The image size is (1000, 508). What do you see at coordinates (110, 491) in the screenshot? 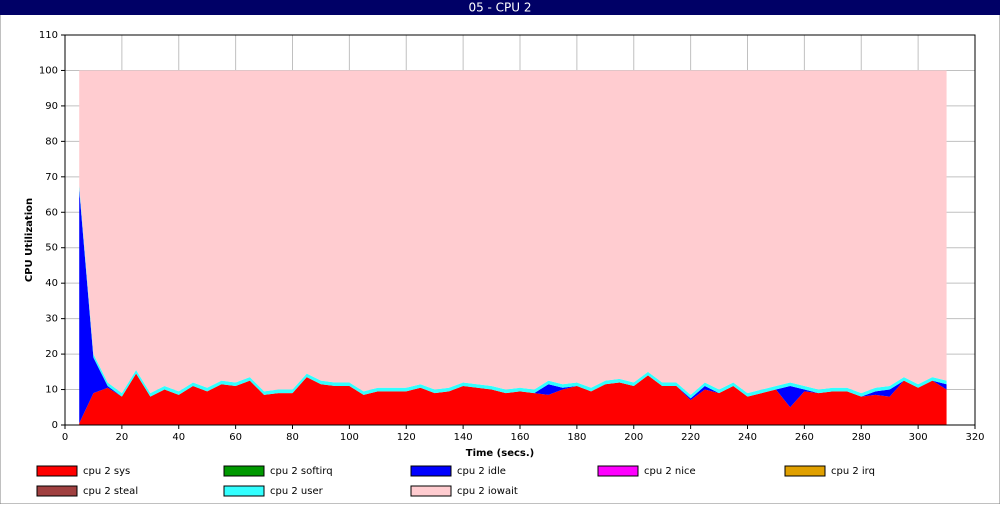
I see `legend-label: cpu 2 steal` at bounding box center [110, 491].